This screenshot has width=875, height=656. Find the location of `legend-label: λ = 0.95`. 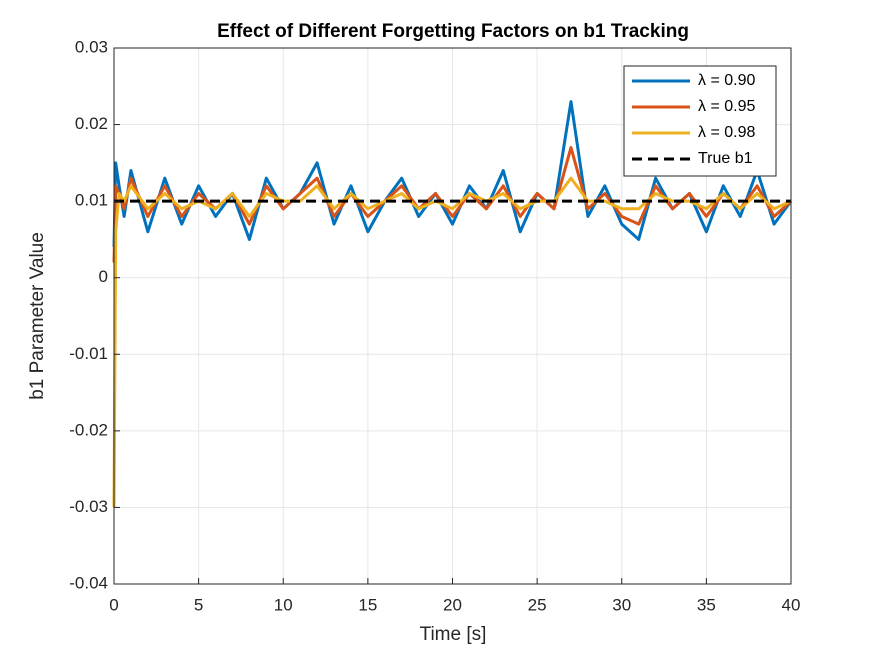

legend-label: λ = 0.95 is located at coordinates (726, 106).